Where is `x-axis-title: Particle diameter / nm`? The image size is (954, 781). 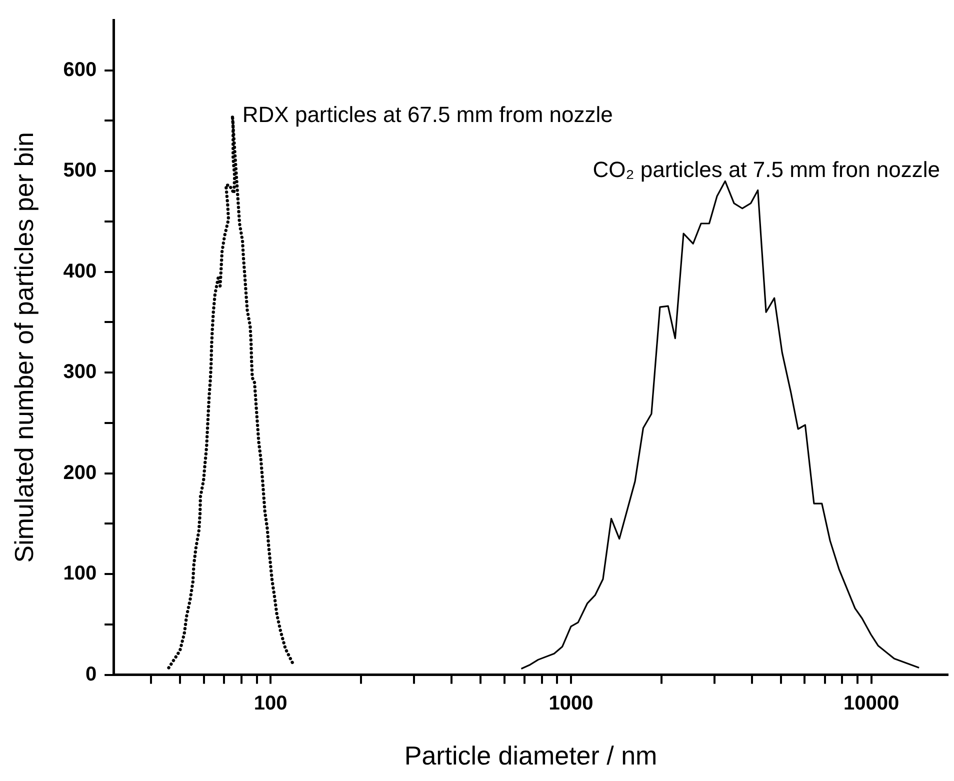
x-axis-title: Particle diameter / nm is located at coordinates (531, 755).